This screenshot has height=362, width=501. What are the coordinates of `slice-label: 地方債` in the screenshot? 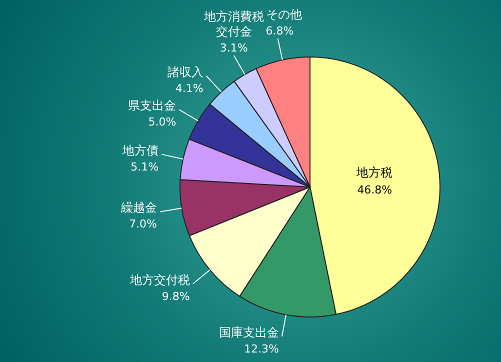 It's located at (140, 150).